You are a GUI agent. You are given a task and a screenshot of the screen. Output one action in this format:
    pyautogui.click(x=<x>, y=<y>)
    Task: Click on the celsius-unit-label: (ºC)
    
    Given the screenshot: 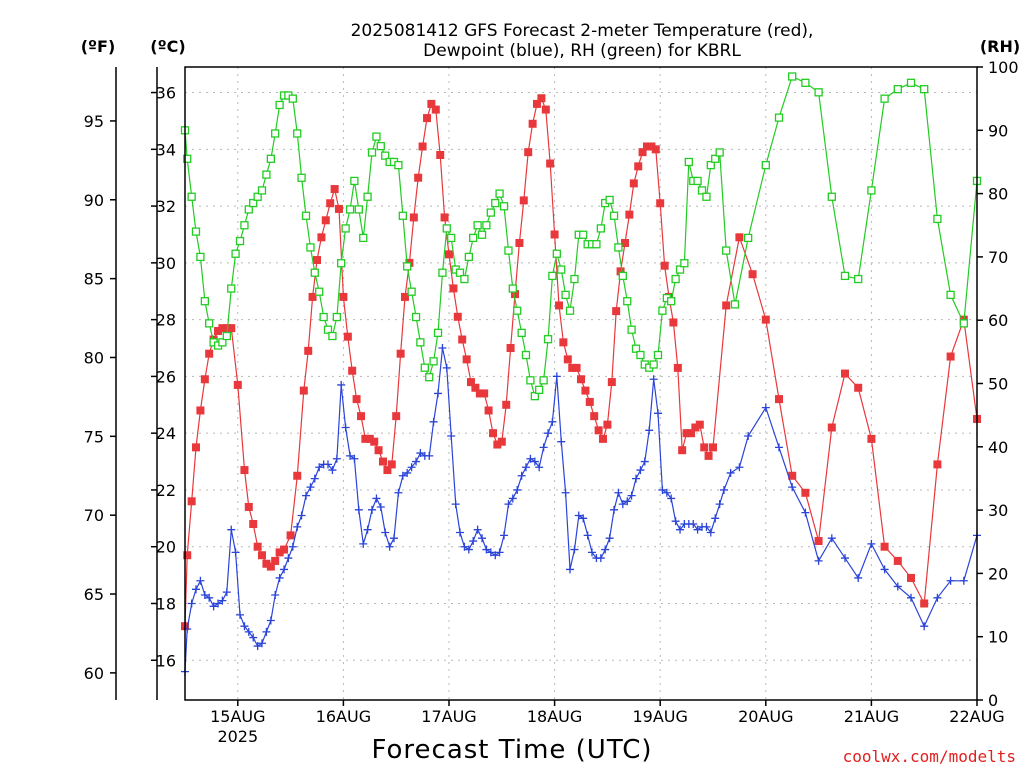 What is the action you would take?
    pyautogui.click(x=167, y=46)
    